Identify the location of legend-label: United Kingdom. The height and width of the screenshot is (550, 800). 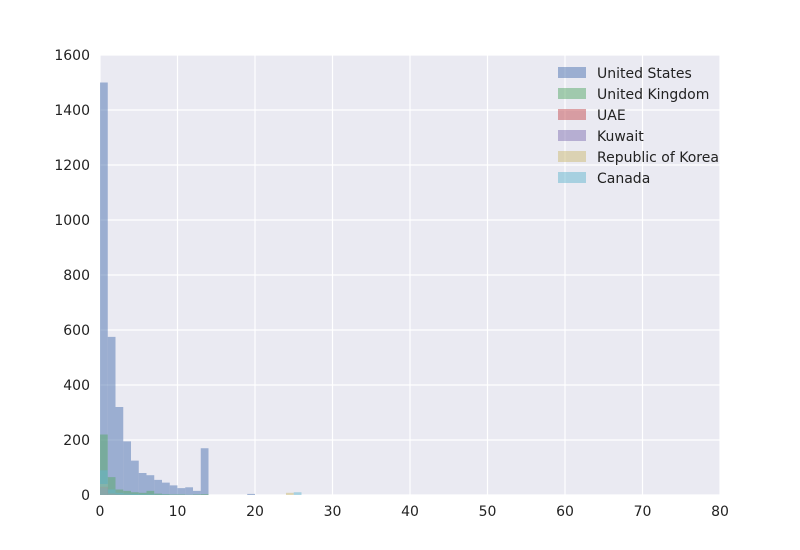
(653, 95).